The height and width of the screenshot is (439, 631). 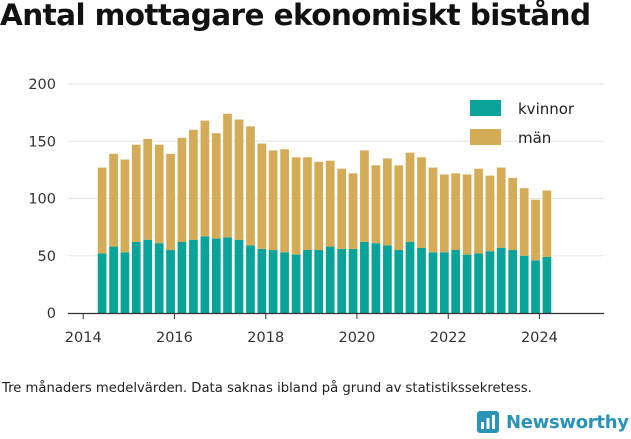 I want to click on chart-title: Antal mottagare ekonomiskt bistånd, so click(x=295, y=16).